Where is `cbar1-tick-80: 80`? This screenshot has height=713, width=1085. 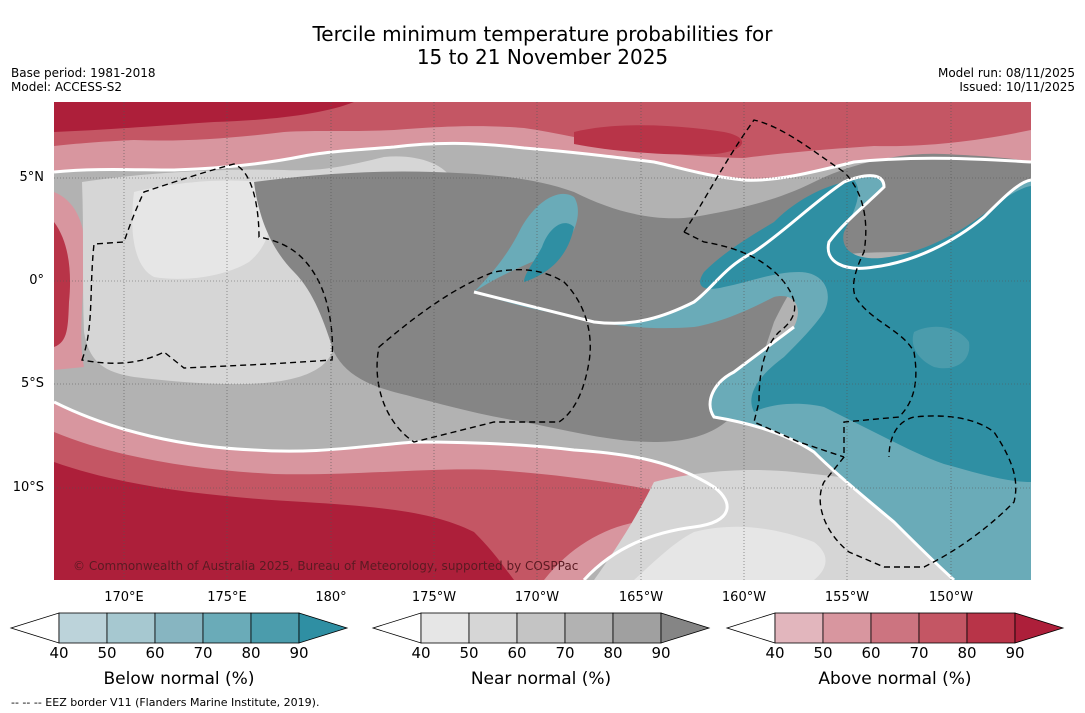
cbar1-tick-80: 80 is located at coordinates (613, 653).